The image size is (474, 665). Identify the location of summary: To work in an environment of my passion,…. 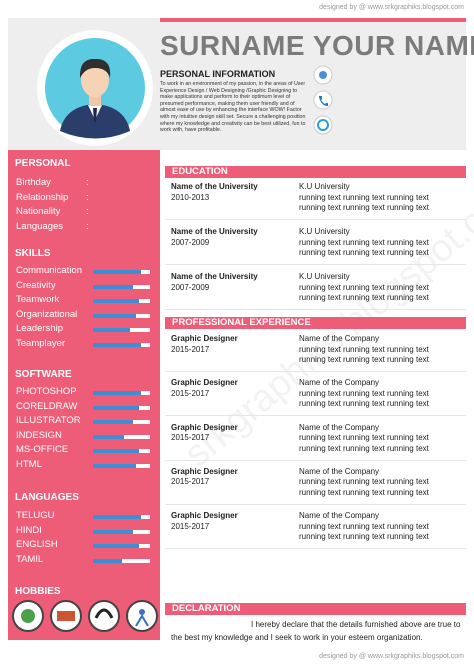
(233, 107).